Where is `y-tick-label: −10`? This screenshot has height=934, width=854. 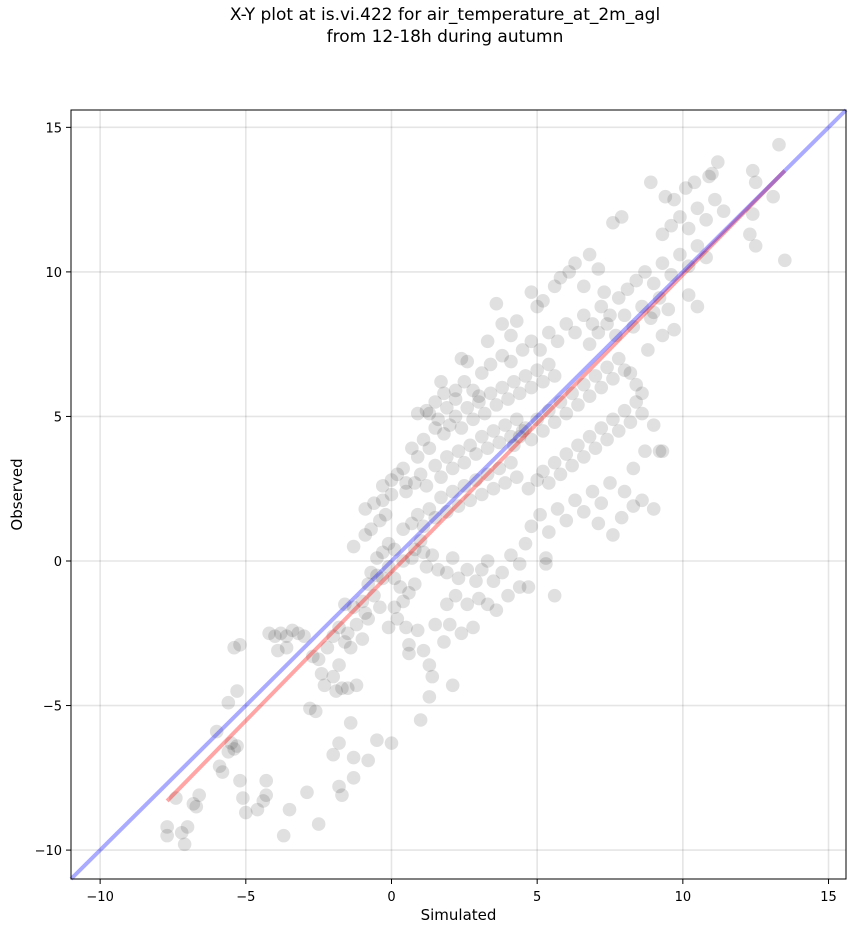 y-tick-label: −10 is located at coordinates (48, 851).